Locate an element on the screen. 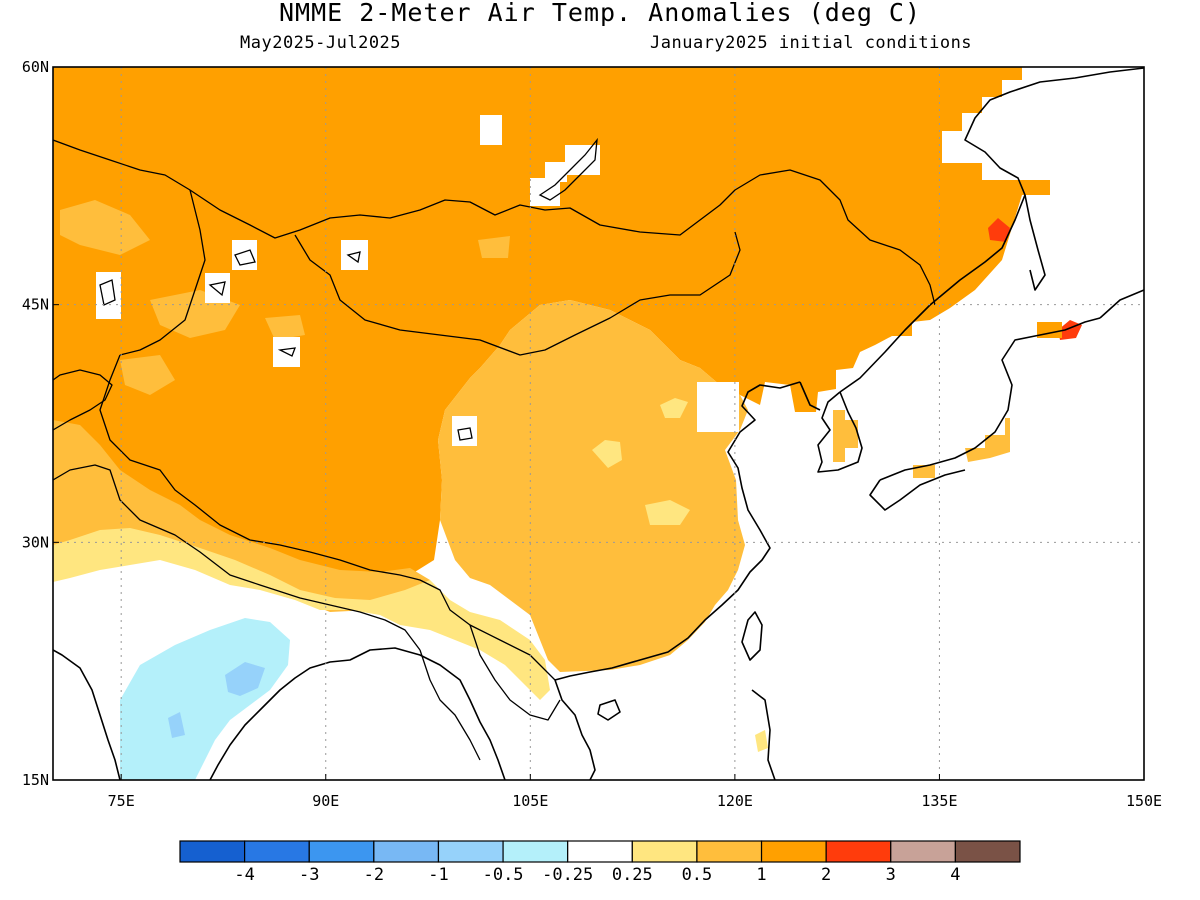  coastline-kamchatka is located at coordinates (1121, 304).